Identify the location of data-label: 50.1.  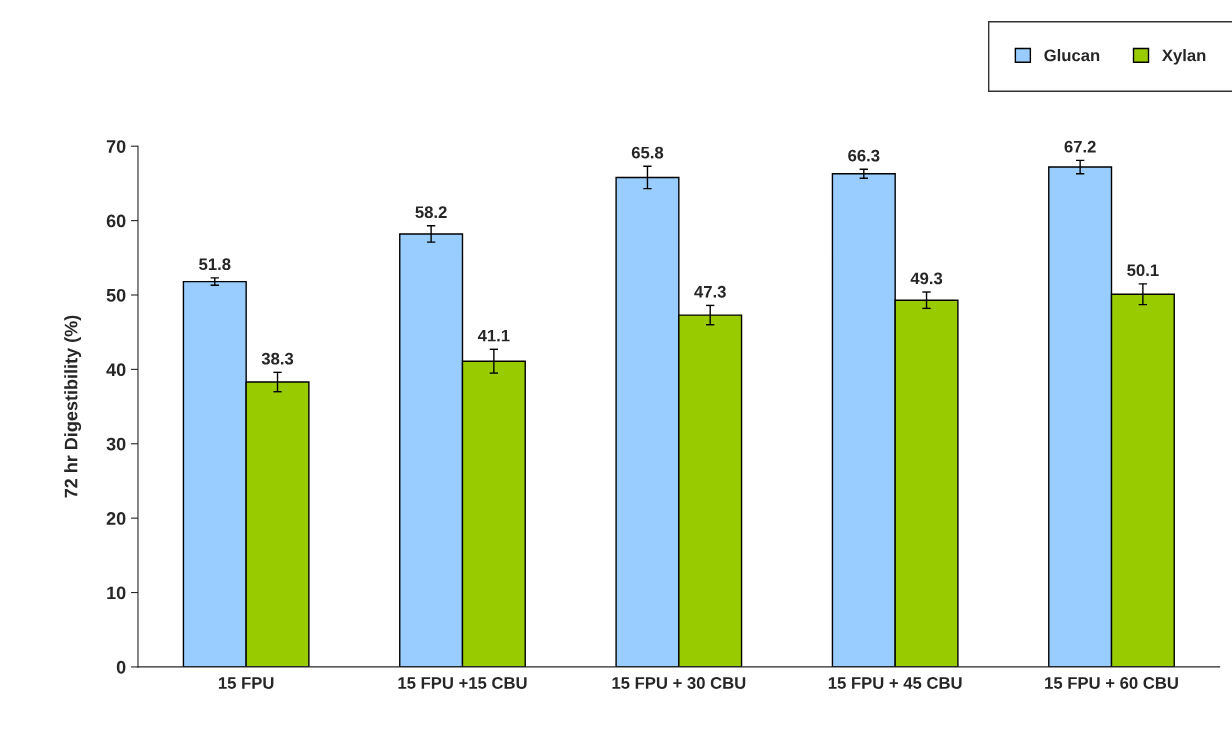
(1143, 270).